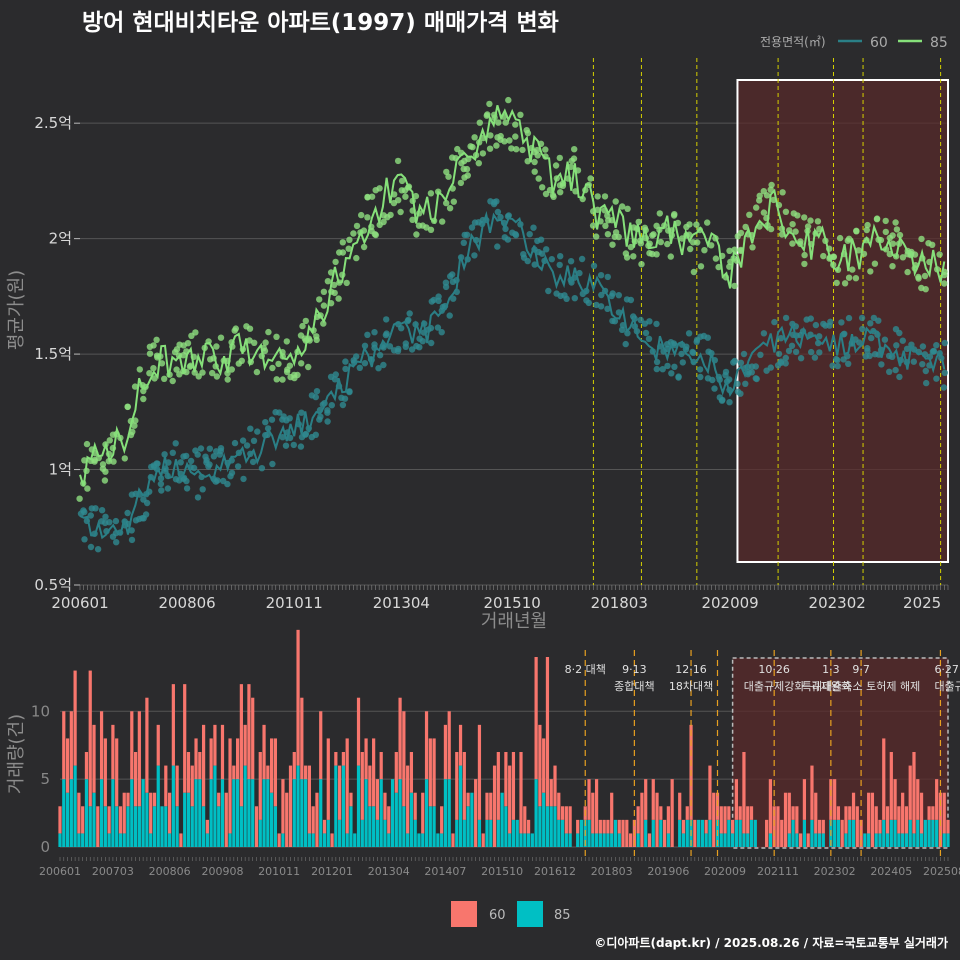  Describe the element at coordinates (45, 779) in the screenshot. I see `volume-ytick-label: 5` at that location.